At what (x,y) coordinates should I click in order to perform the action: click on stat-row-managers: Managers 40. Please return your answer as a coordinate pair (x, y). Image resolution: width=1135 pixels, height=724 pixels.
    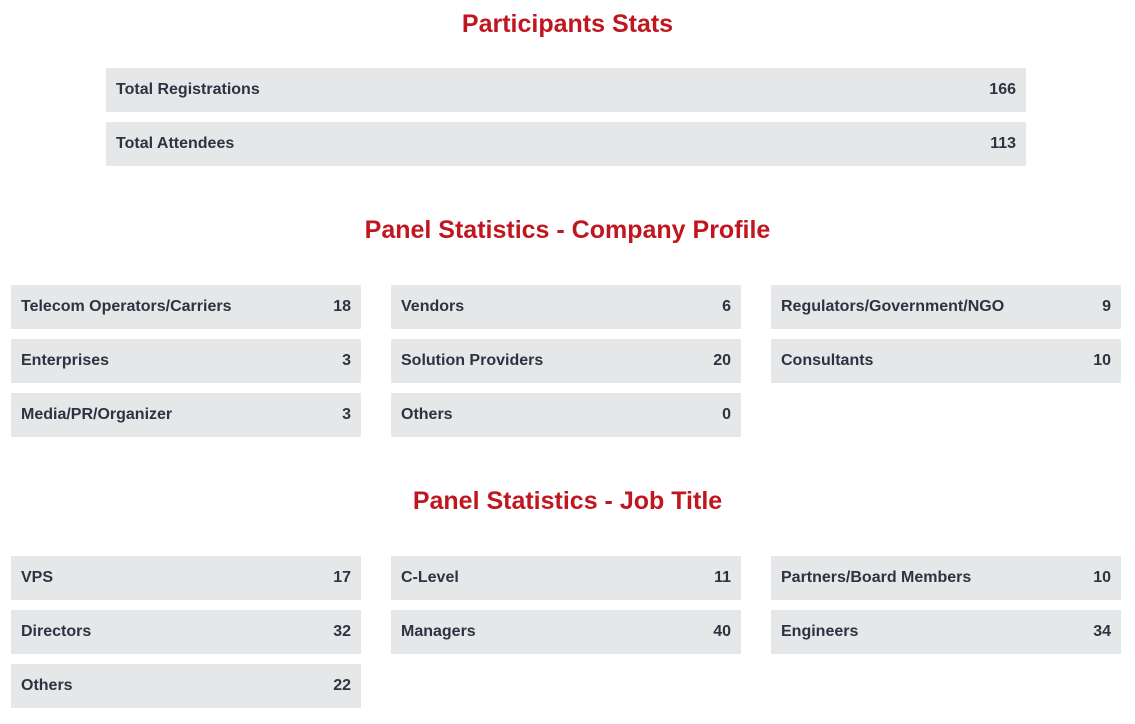
    Looking at the image, I should click on (566, 632).